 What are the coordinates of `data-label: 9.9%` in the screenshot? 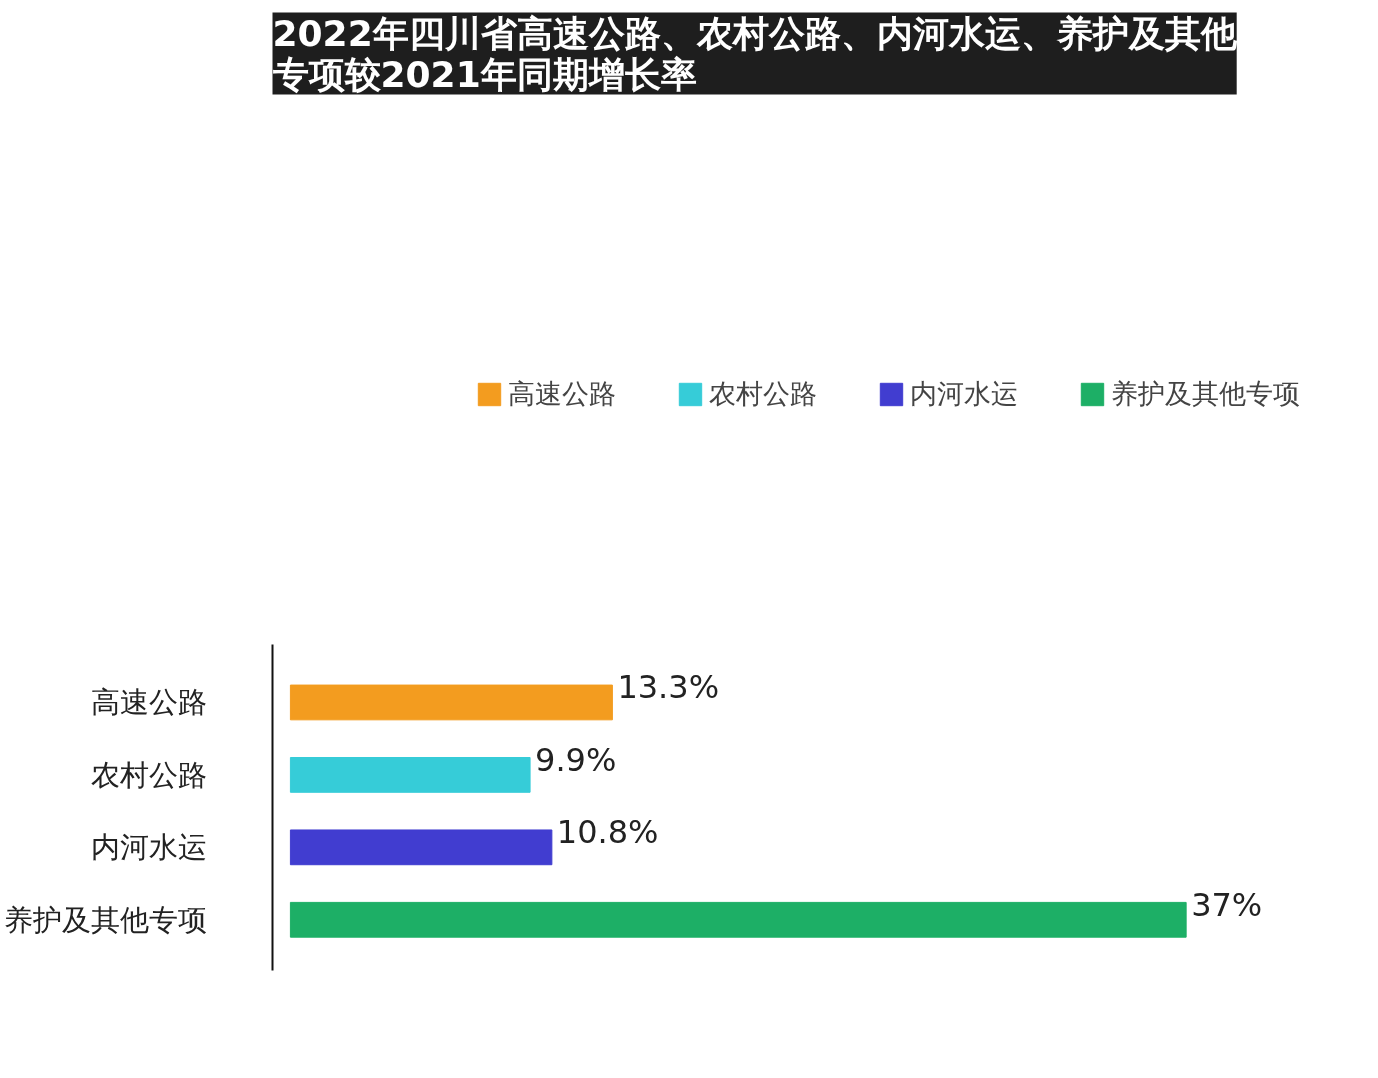 It's located at (576, 759).